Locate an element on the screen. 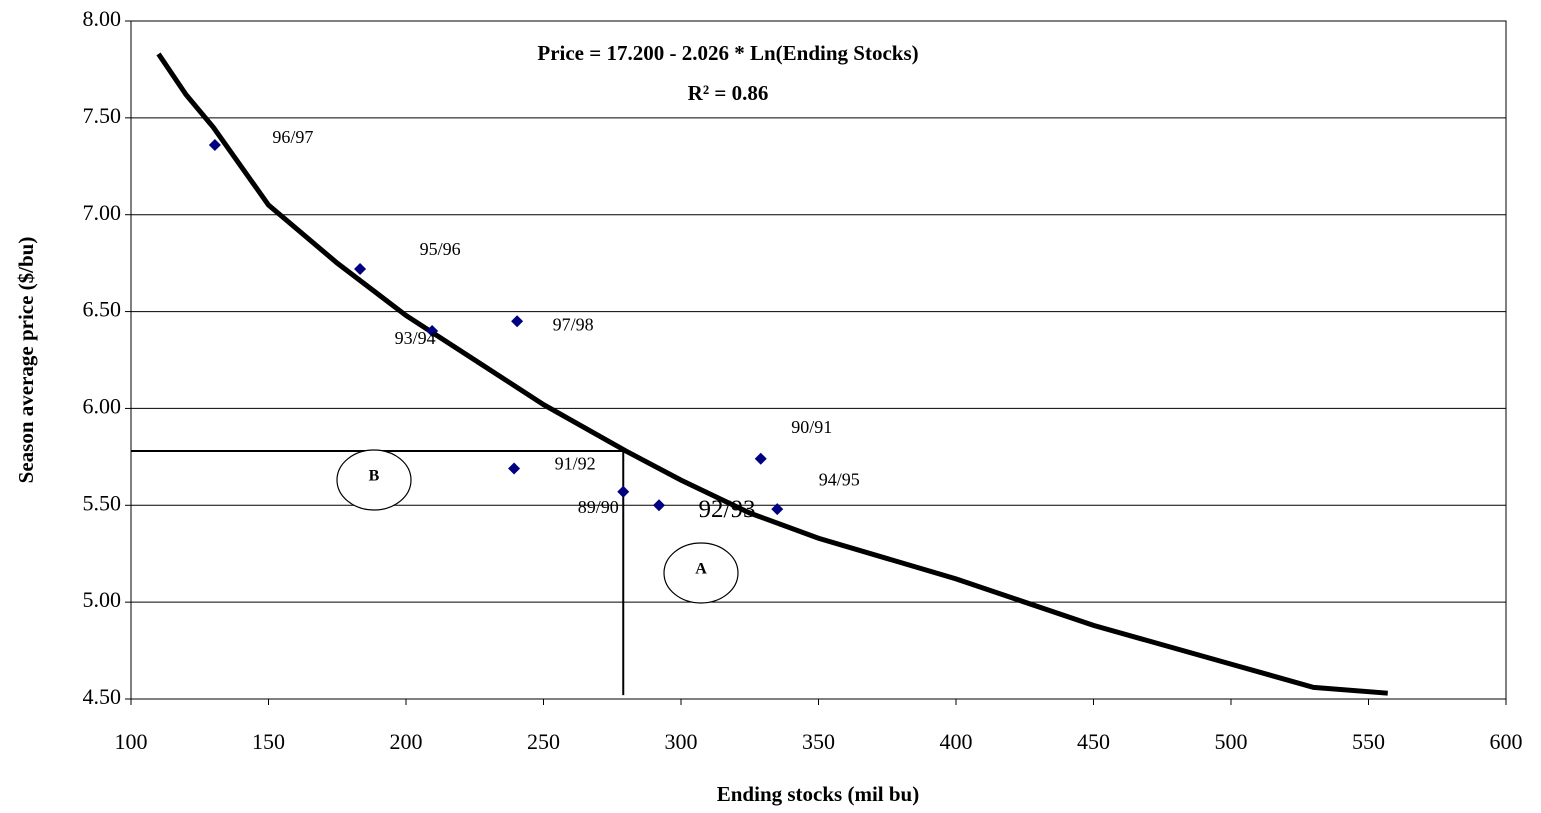 This screenshot has width=1541, height=813. point-label: 96/97 is located at coordinates (292, 137).